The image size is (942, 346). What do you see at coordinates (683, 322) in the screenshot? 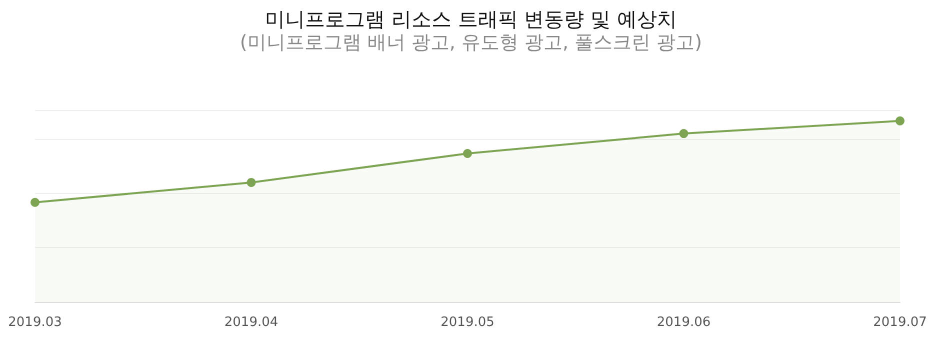
I see `x-tick-label: 2019.06` at bounding box center [683, 322].